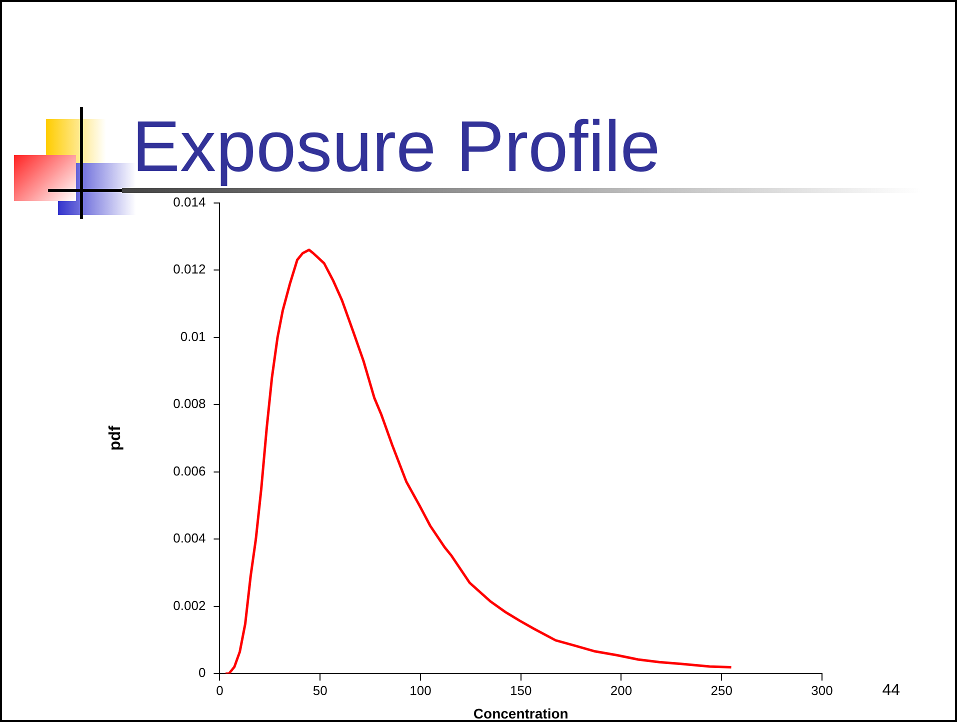 The height and width of the screenshot is (722, 957). What do you see at coordinates (202, 672) in the screenshot?
I see `y-tick-label: 0` at bounding box center [202, 672].